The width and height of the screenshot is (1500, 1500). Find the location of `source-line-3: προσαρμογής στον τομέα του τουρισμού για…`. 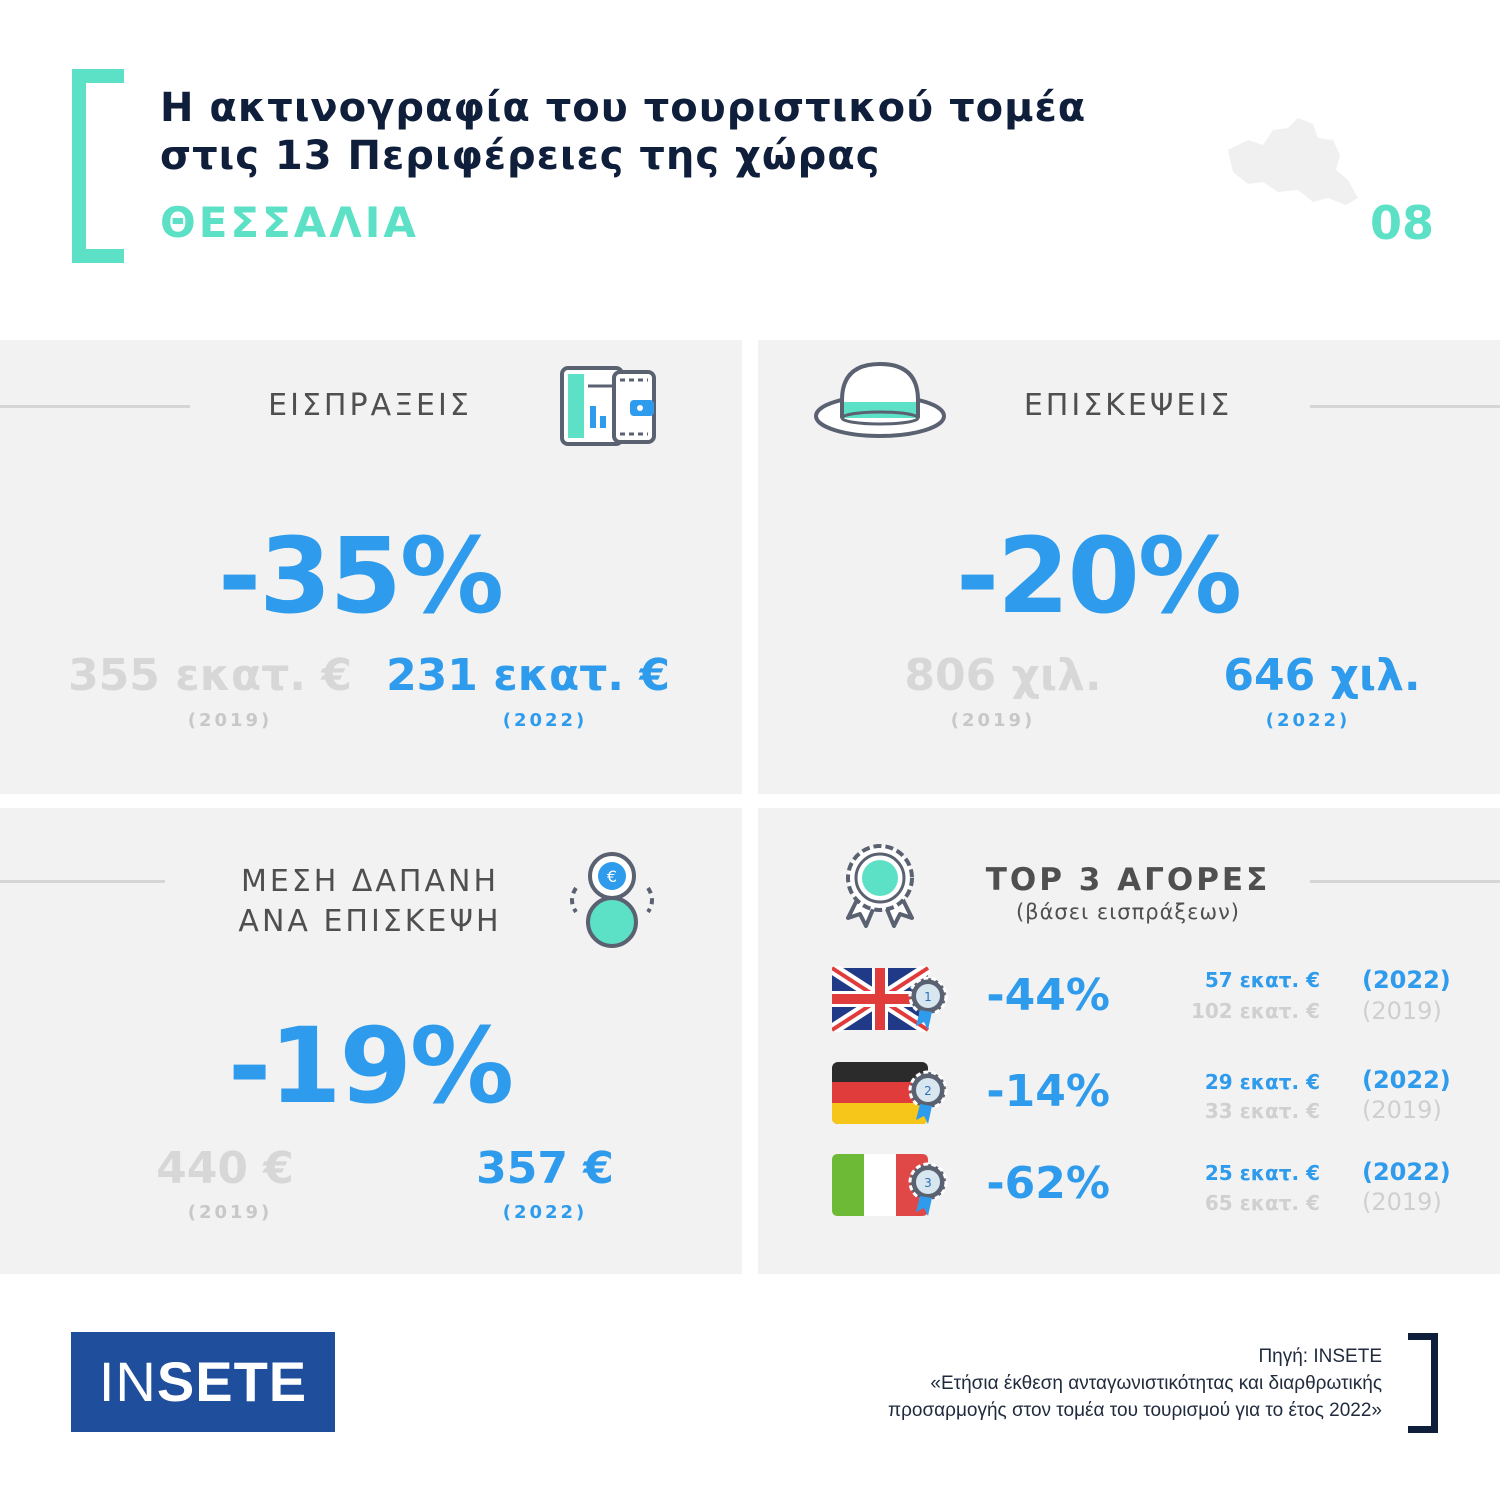

source-line-3: προσαρμογής στον τομέα του τουρισμού για… is located at coordinates (1134, 1410).